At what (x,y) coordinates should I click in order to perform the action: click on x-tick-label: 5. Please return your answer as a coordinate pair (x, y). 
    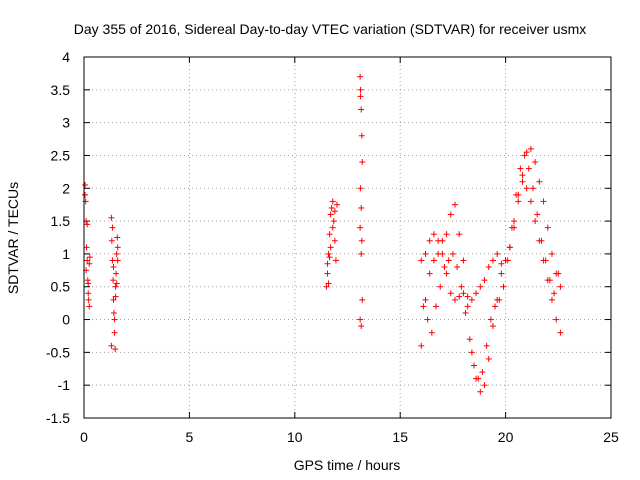
    Looking at the image, I should click on (190, 437).